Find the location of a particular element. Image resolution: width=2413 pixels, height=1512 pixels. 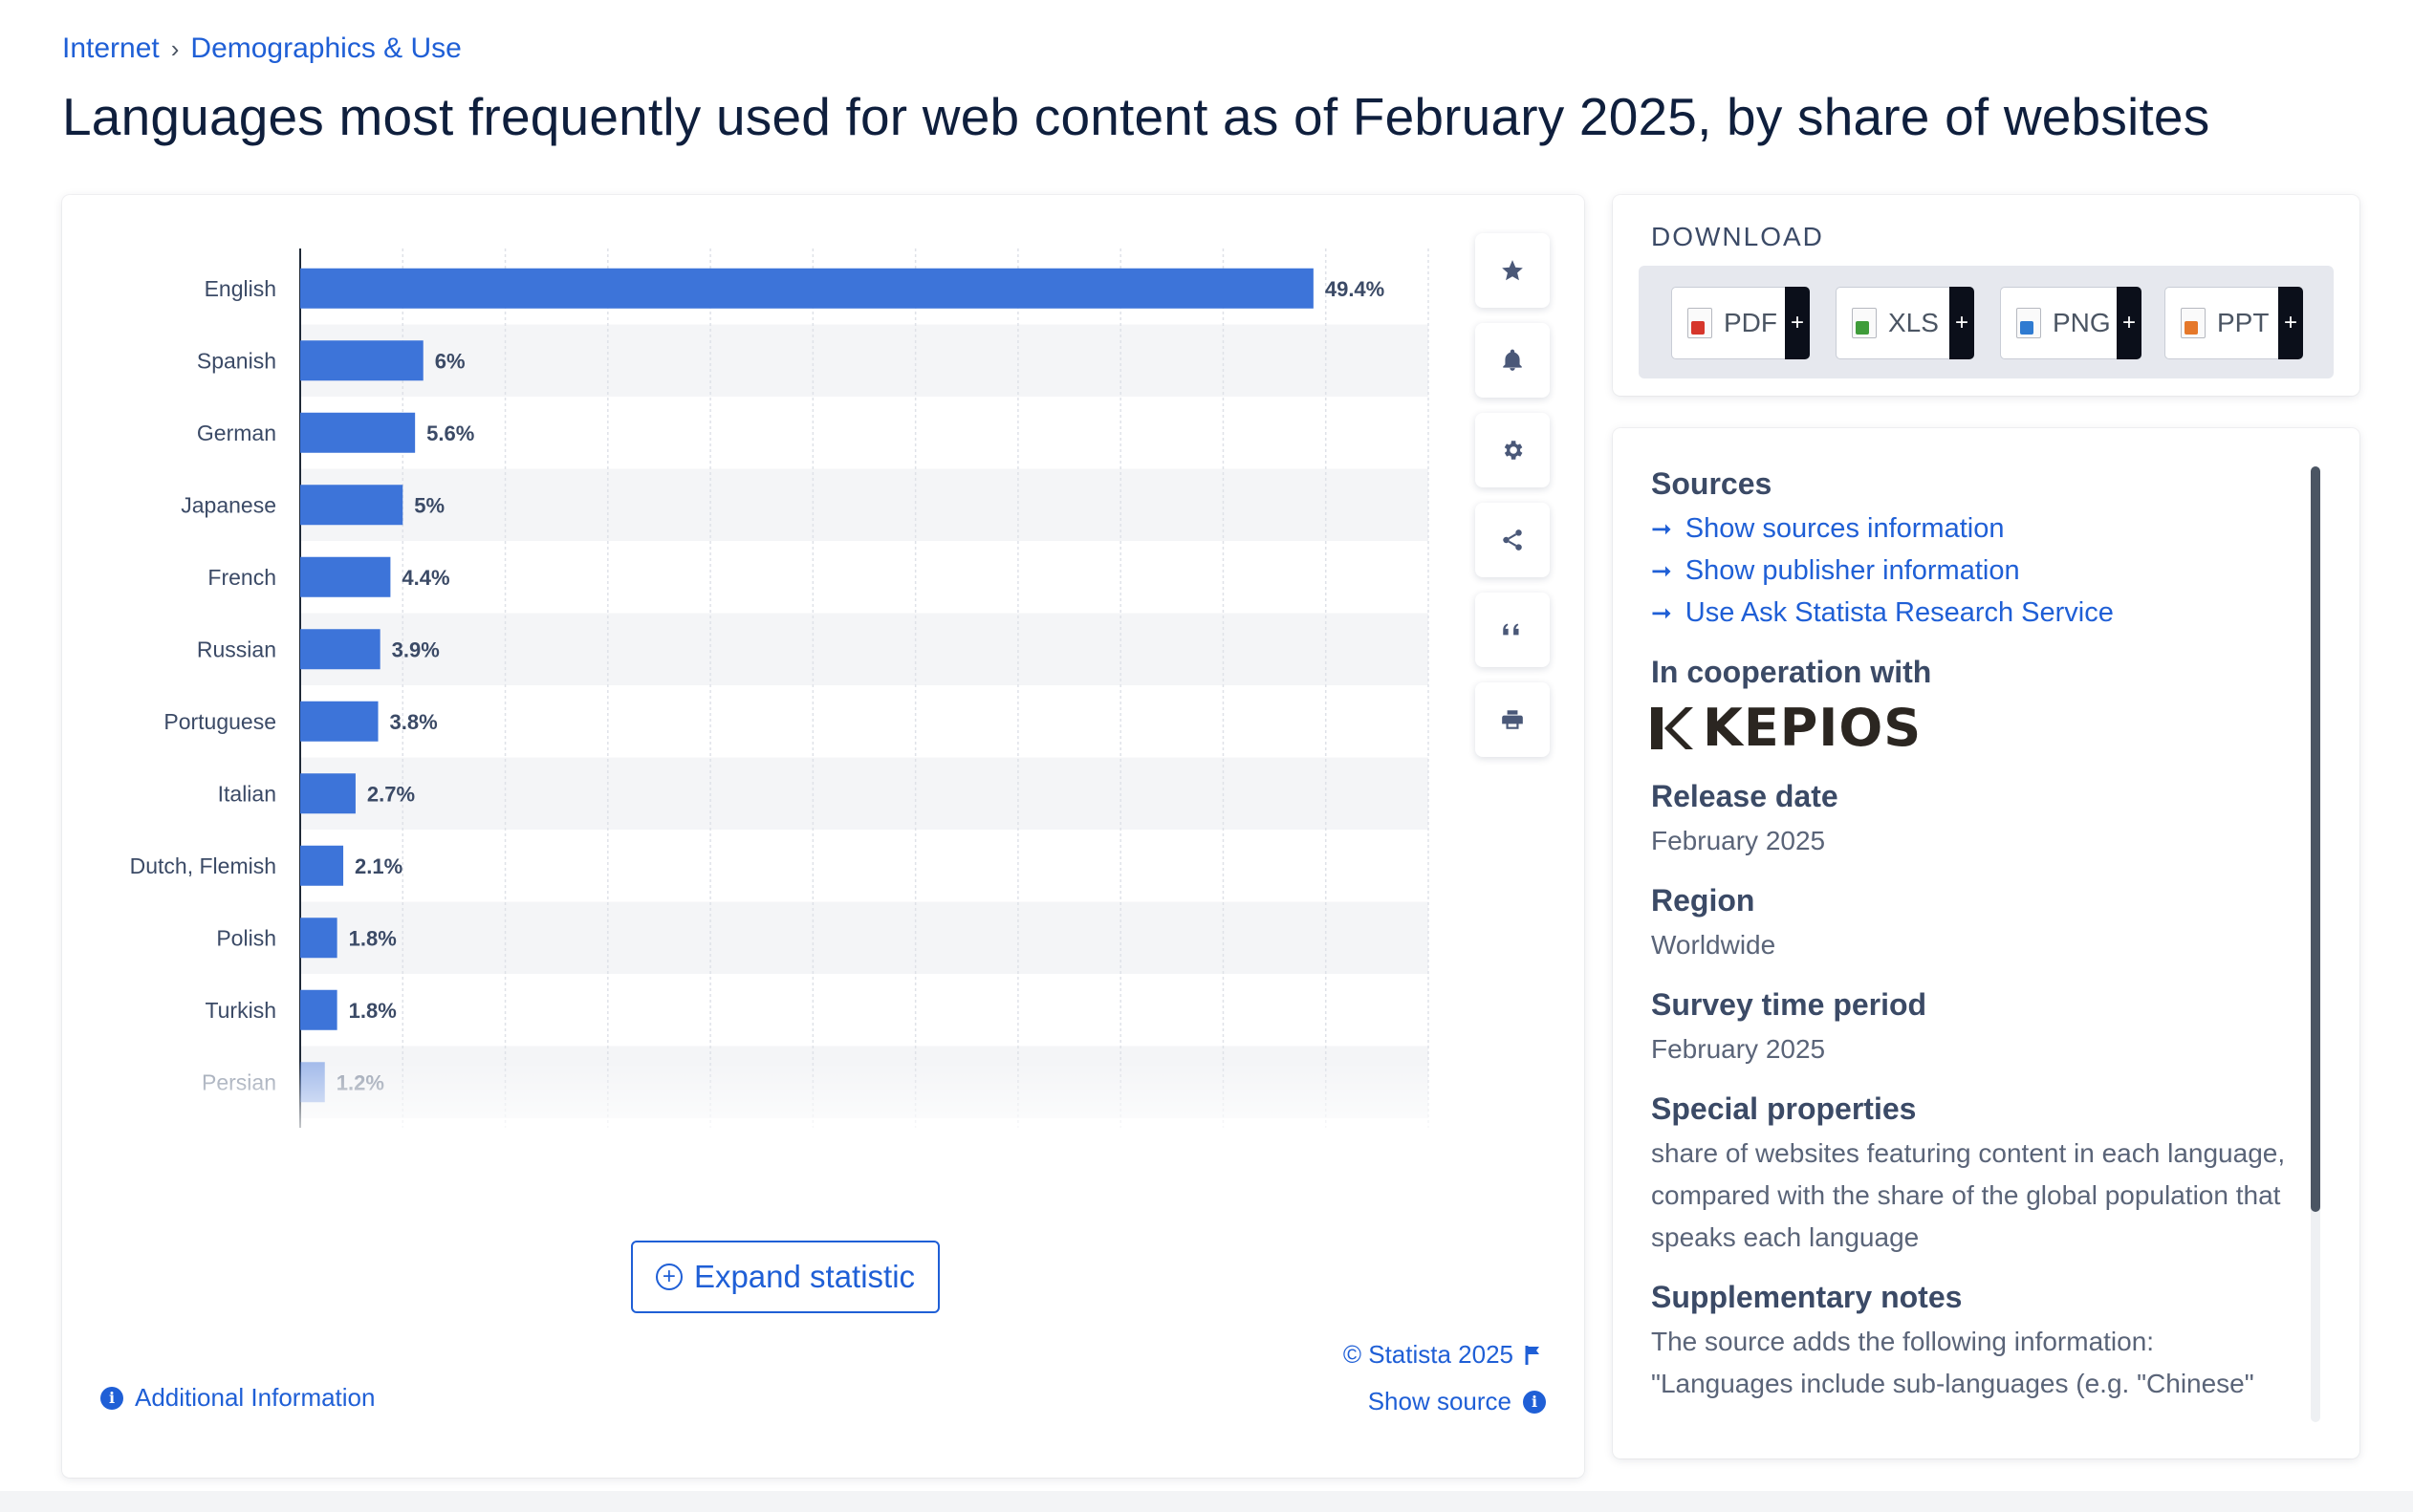

release-title: Release date is located at coordinates (1745, 796).